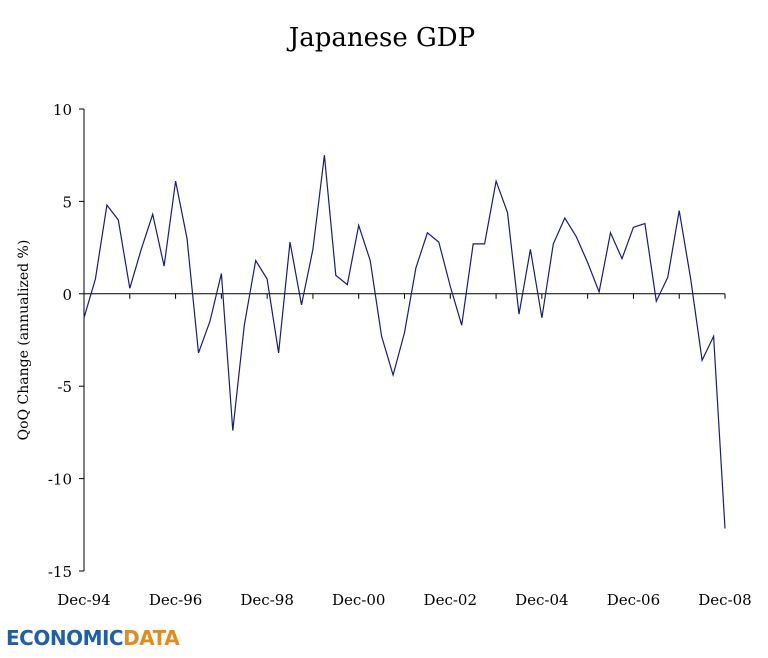 This screenshot has height=658, width=768. Describe the element at coordinates (266, 600) in the screenshot. I see `x-tick-label: Dec-98` at that location.